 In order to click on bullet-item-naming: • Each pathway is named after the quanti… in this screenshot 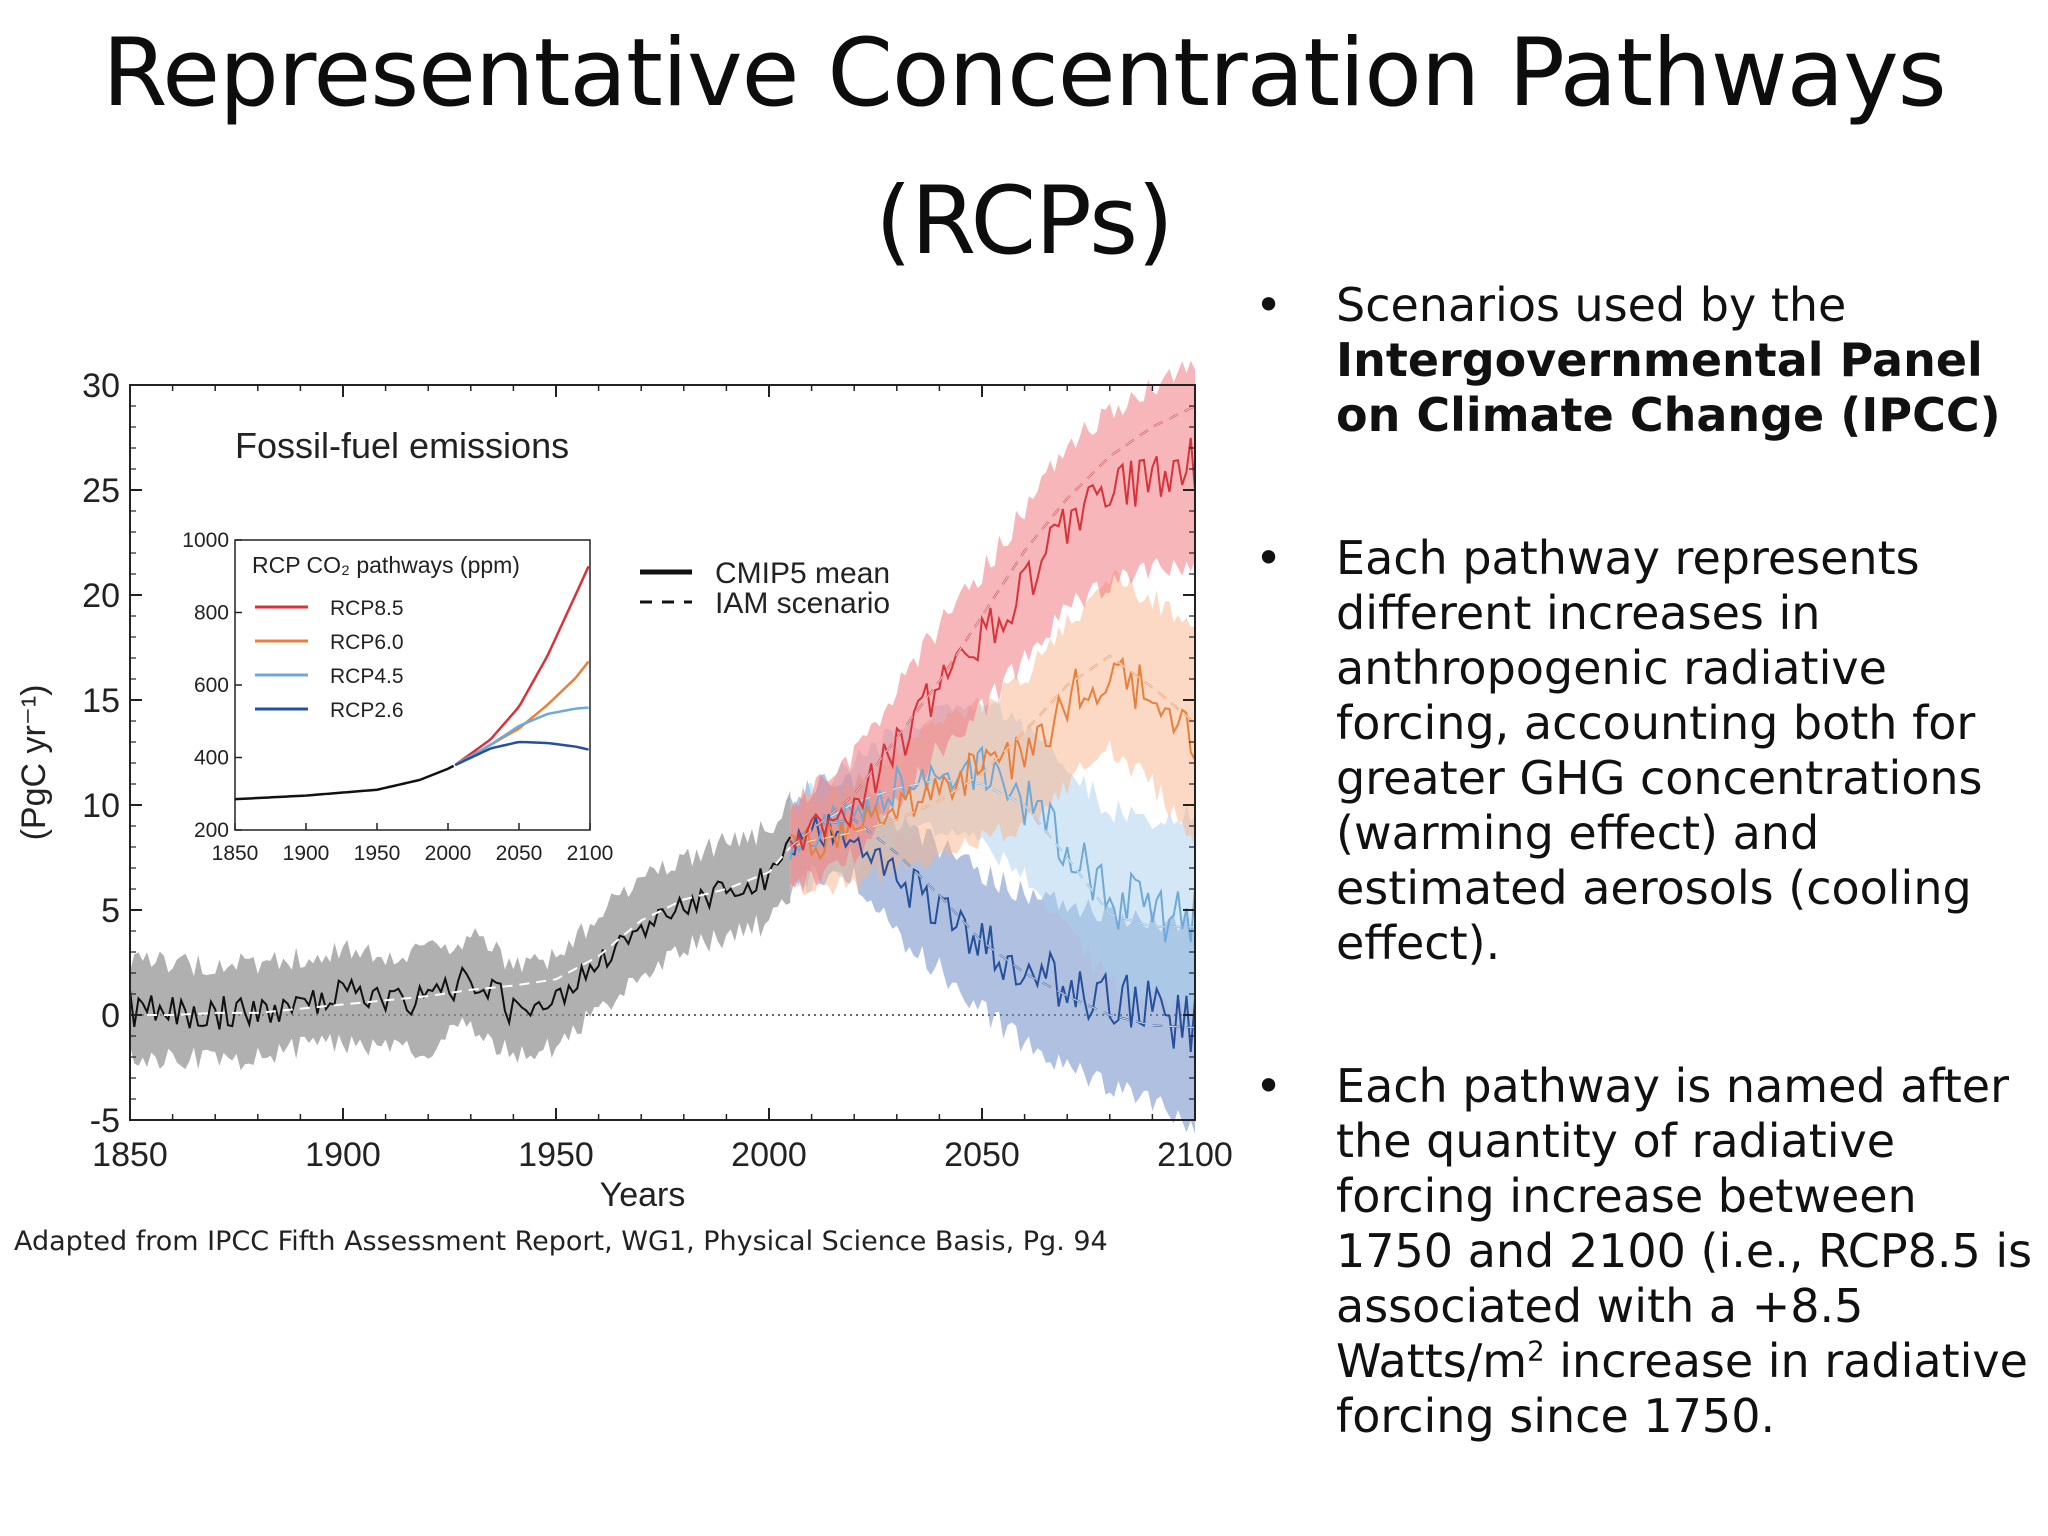, I will do `click(1650, 1251)`.